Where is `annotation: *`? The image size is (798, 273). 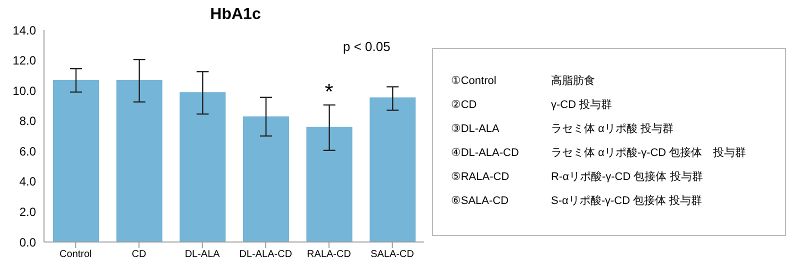
annotation: * is located at coordinates (329, 91).